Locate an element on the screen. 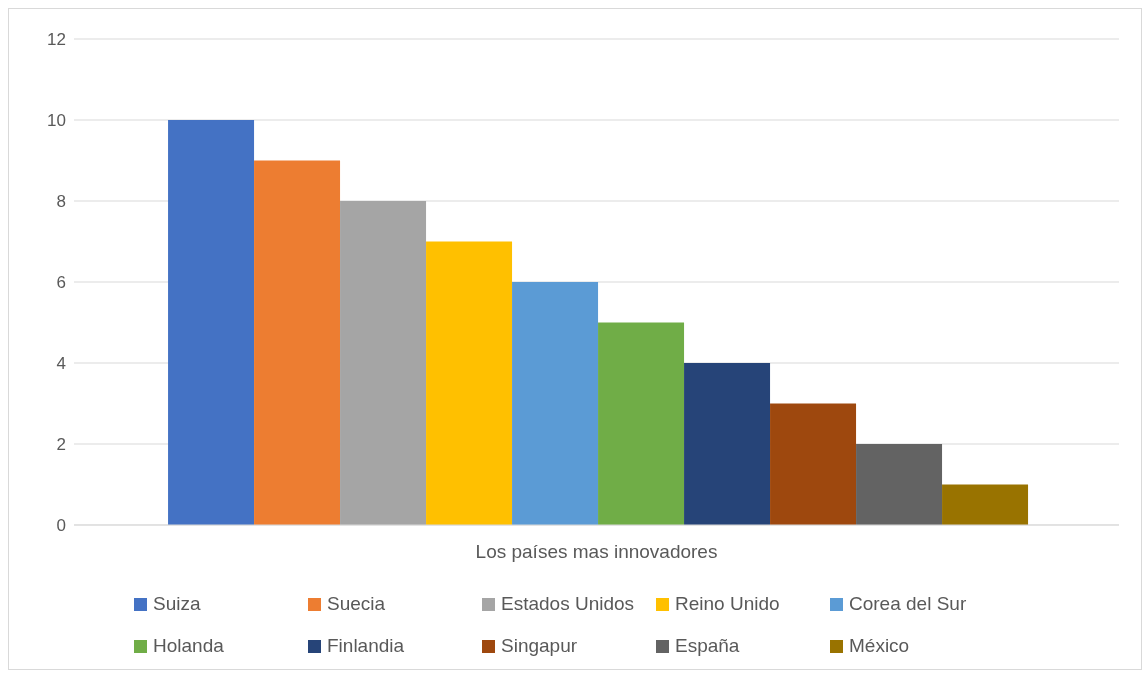 Image resolution: width=1144 pixels, height=677 pixels. legend-label: México is located at coordinates (879, 646).